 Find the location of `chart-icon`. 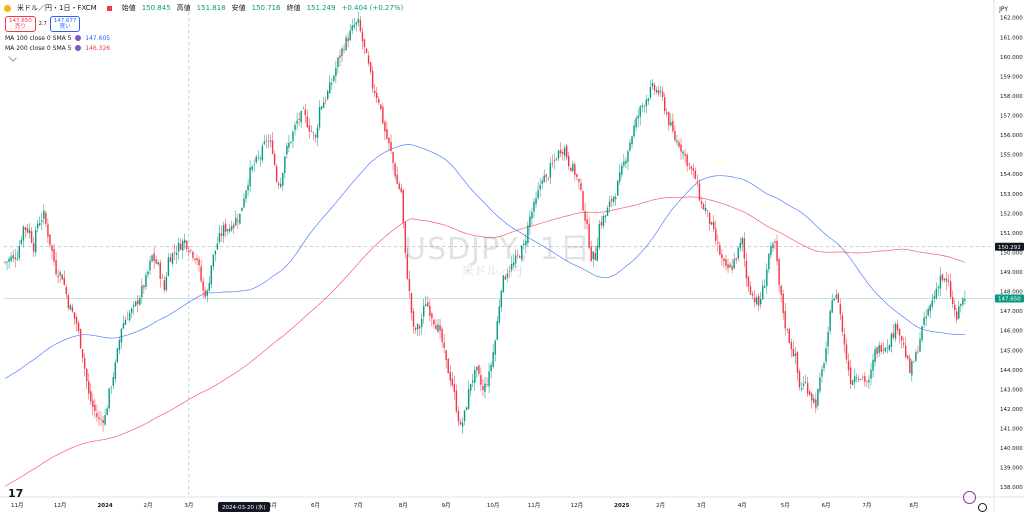

chart-icon is located at coordinates (7, 8).